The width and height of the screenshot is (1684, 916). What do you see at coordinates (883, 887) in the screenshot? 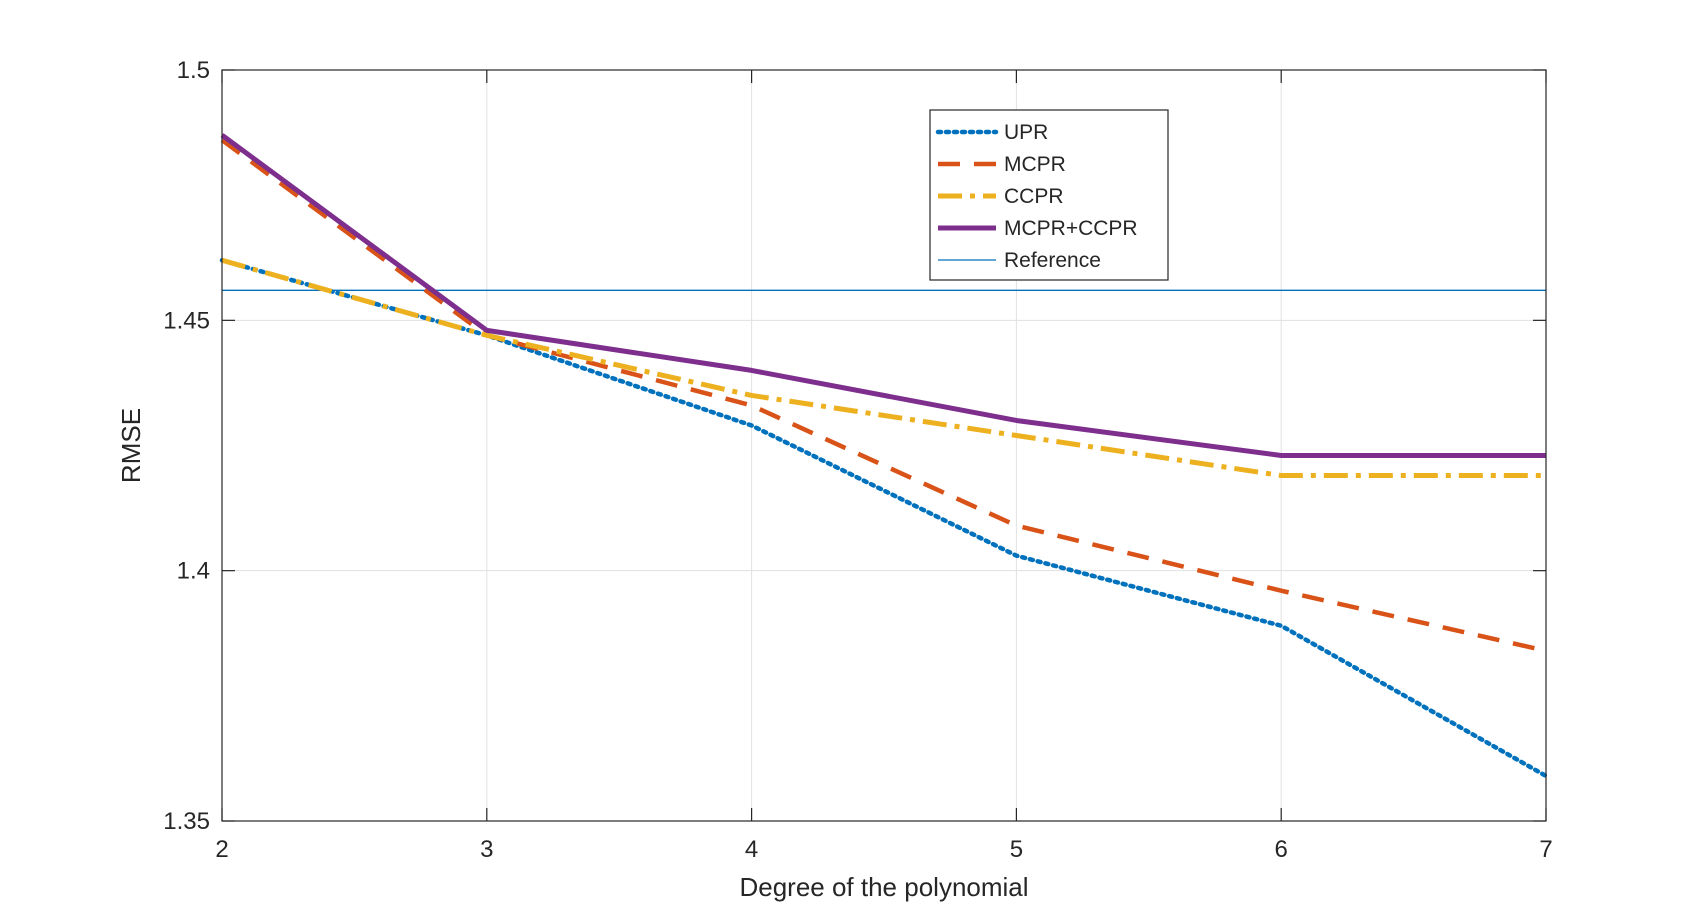
I see `x-axis-label: Degree of the polynomial` at bounding box center [883, 887].